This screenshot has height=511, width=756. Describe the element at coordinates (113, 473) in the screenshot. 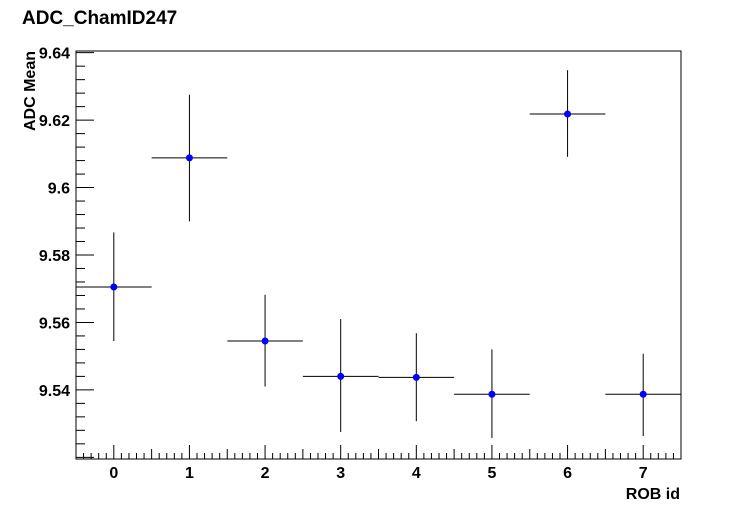

I see `x-tick-label: 0` at that location.